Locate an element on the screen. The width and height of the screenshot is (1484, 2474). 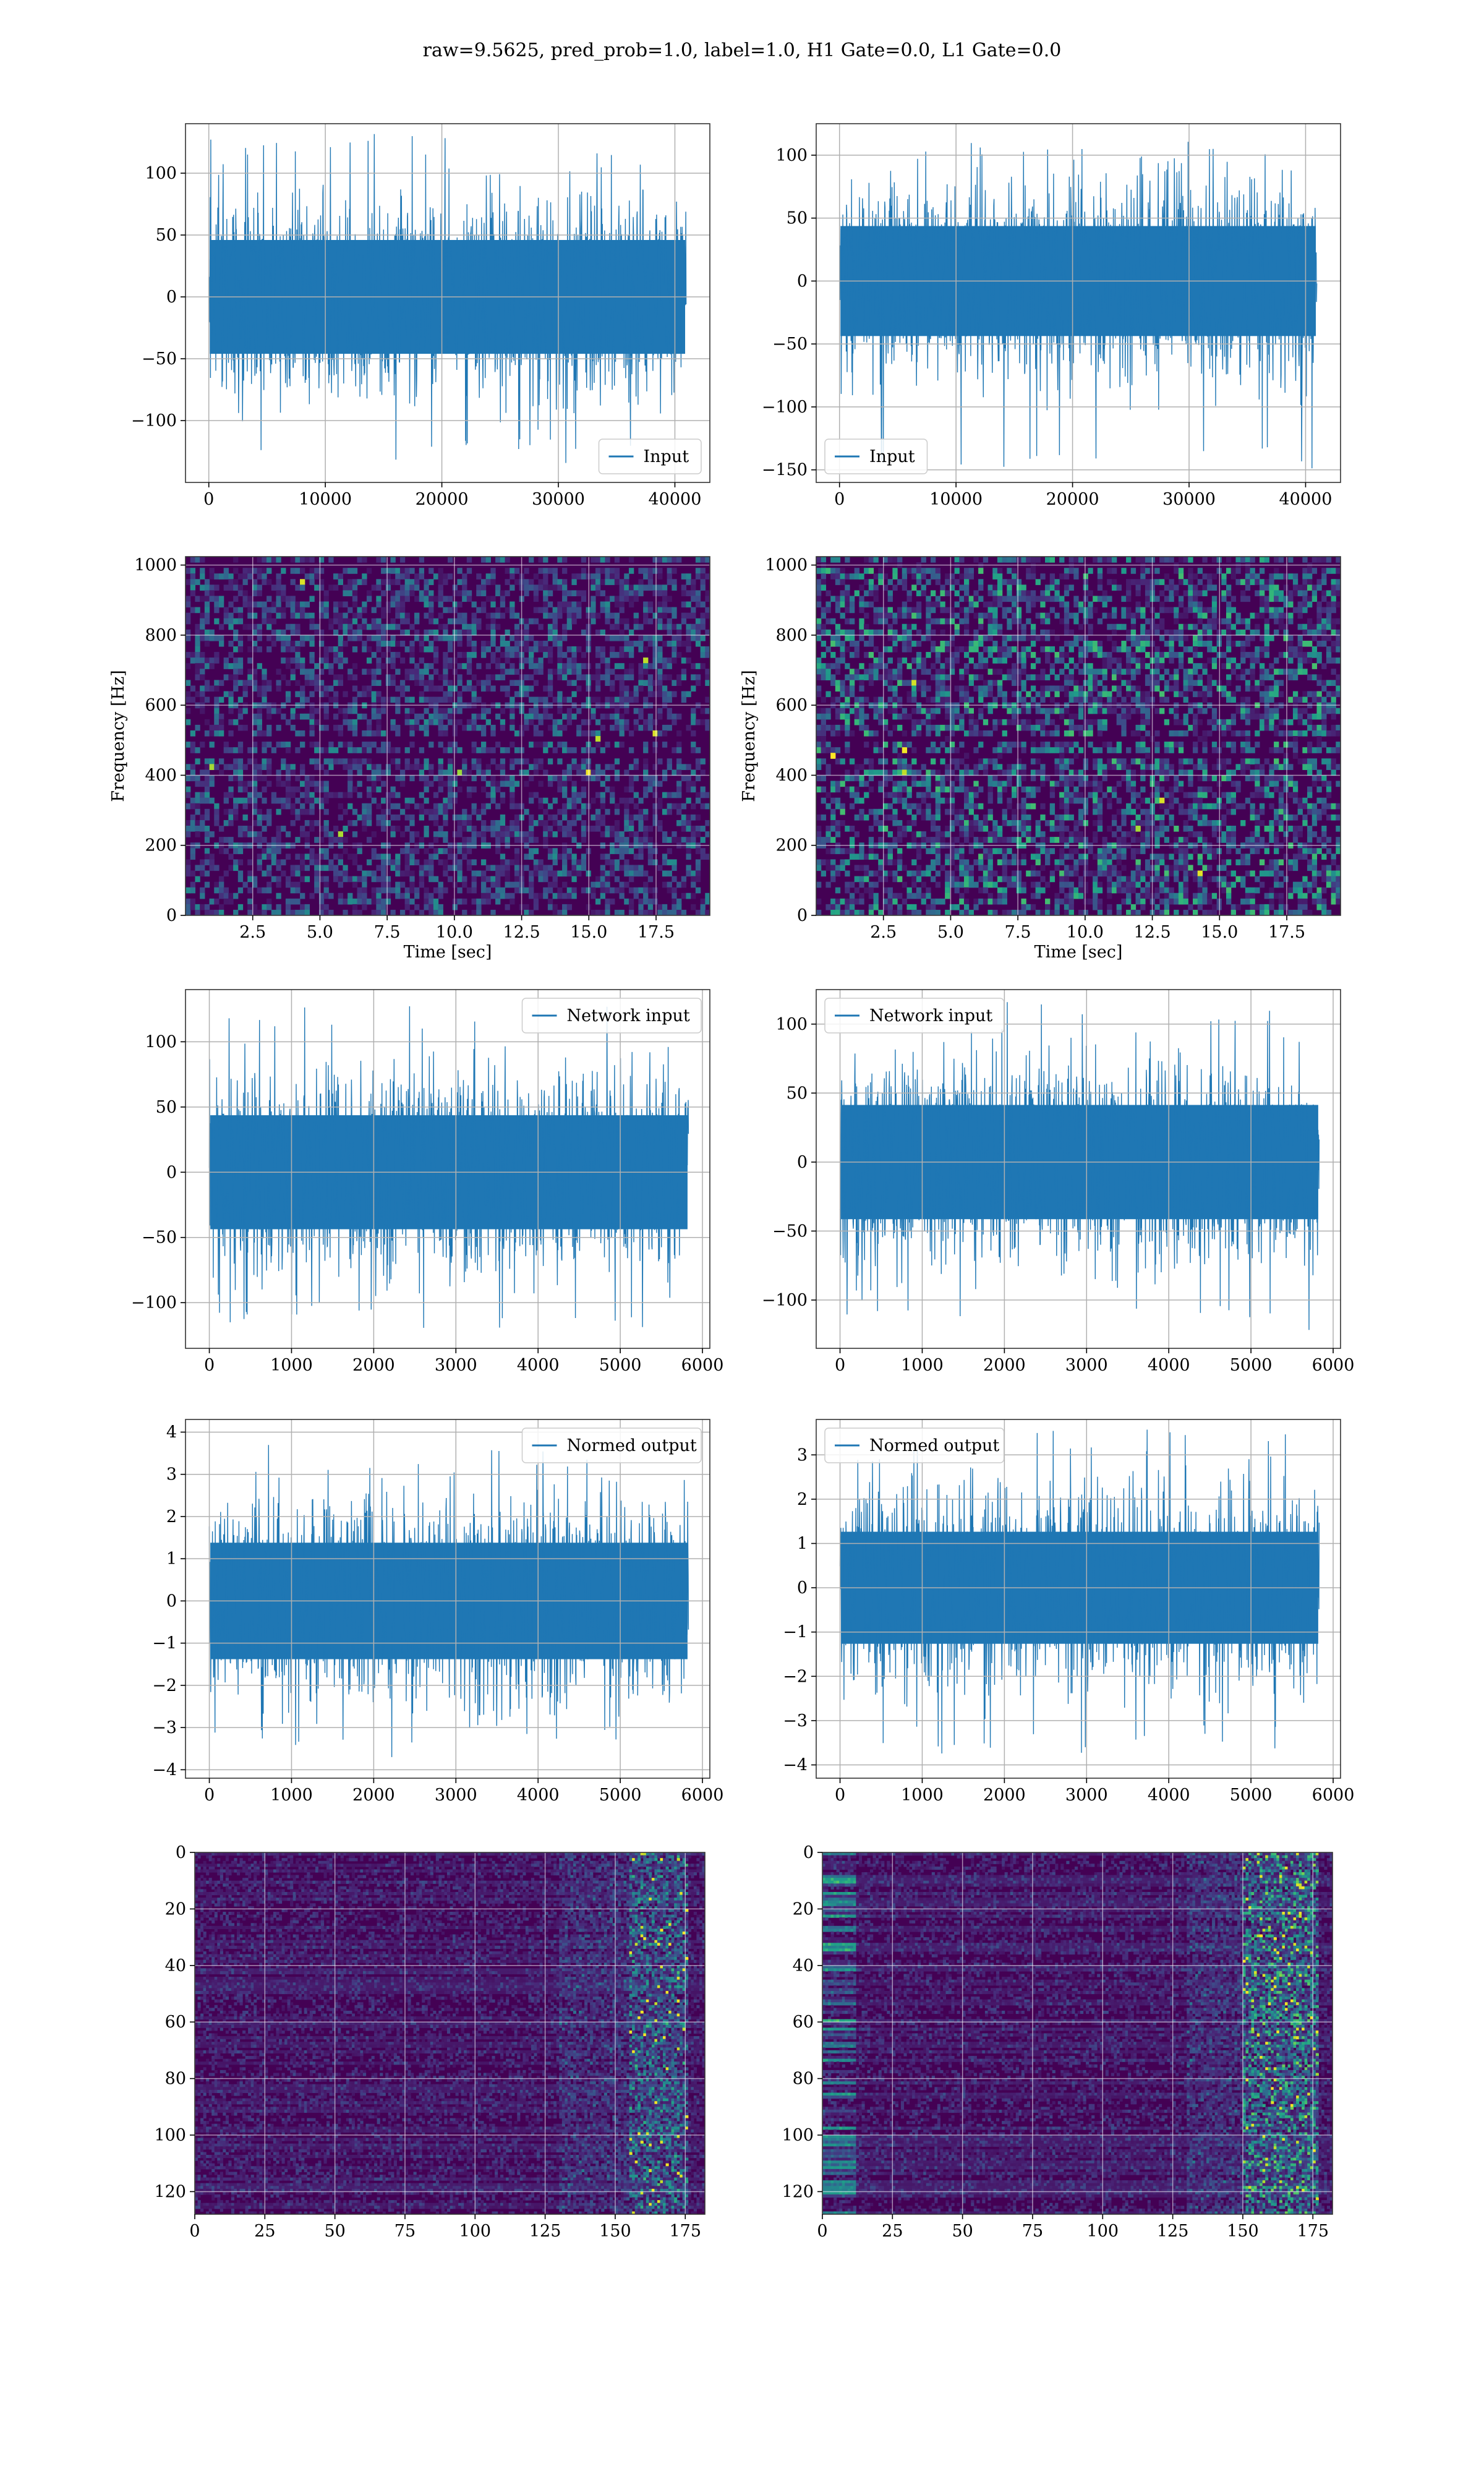
h1-feature-map-grid is located at coordinates (449, 2033).